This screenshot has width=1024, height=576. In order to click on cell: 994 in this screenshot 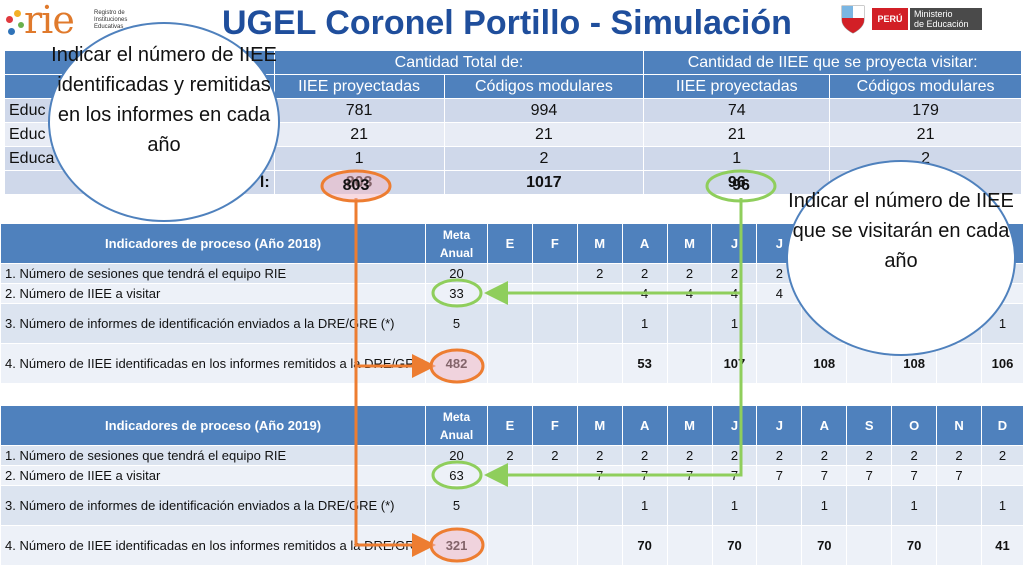, I will do `click(544, 110)`.